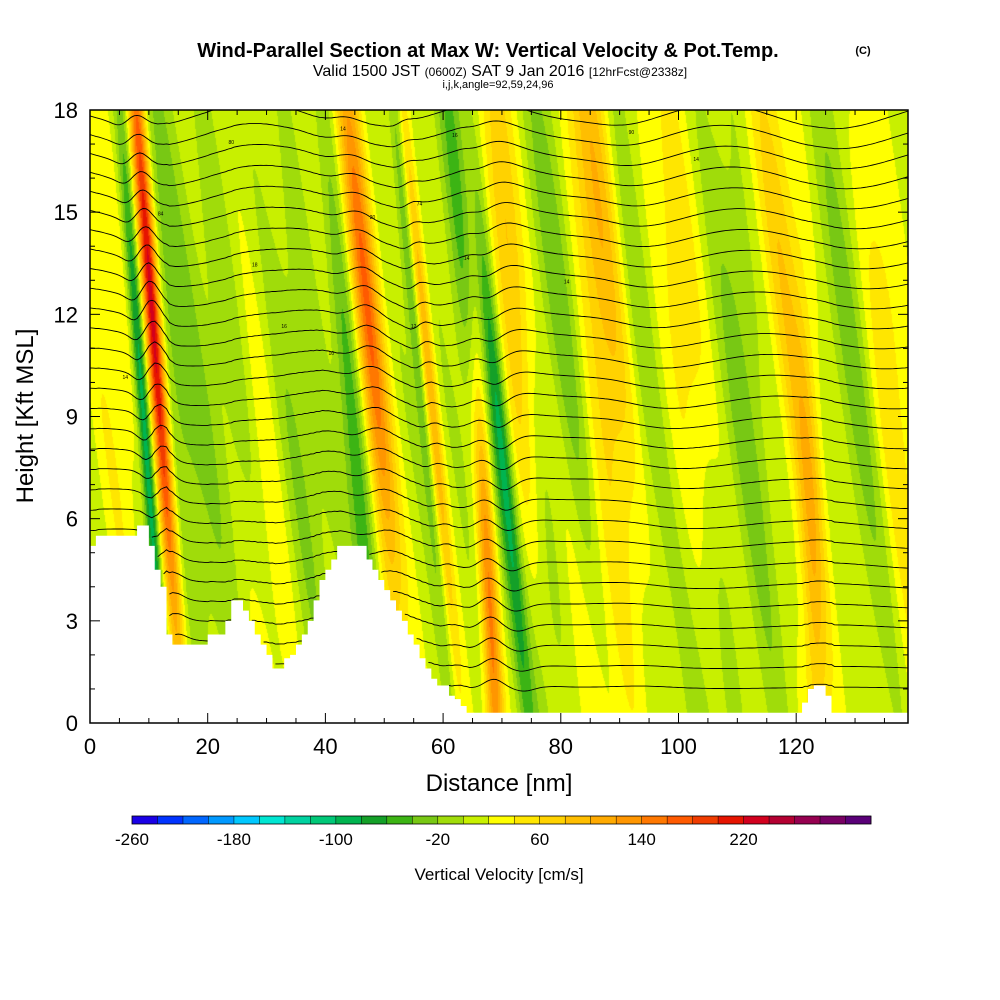 The width and height of the screenshot is (1000, 1000). I want to click on y-tick-label: 0, so click(72, 723).